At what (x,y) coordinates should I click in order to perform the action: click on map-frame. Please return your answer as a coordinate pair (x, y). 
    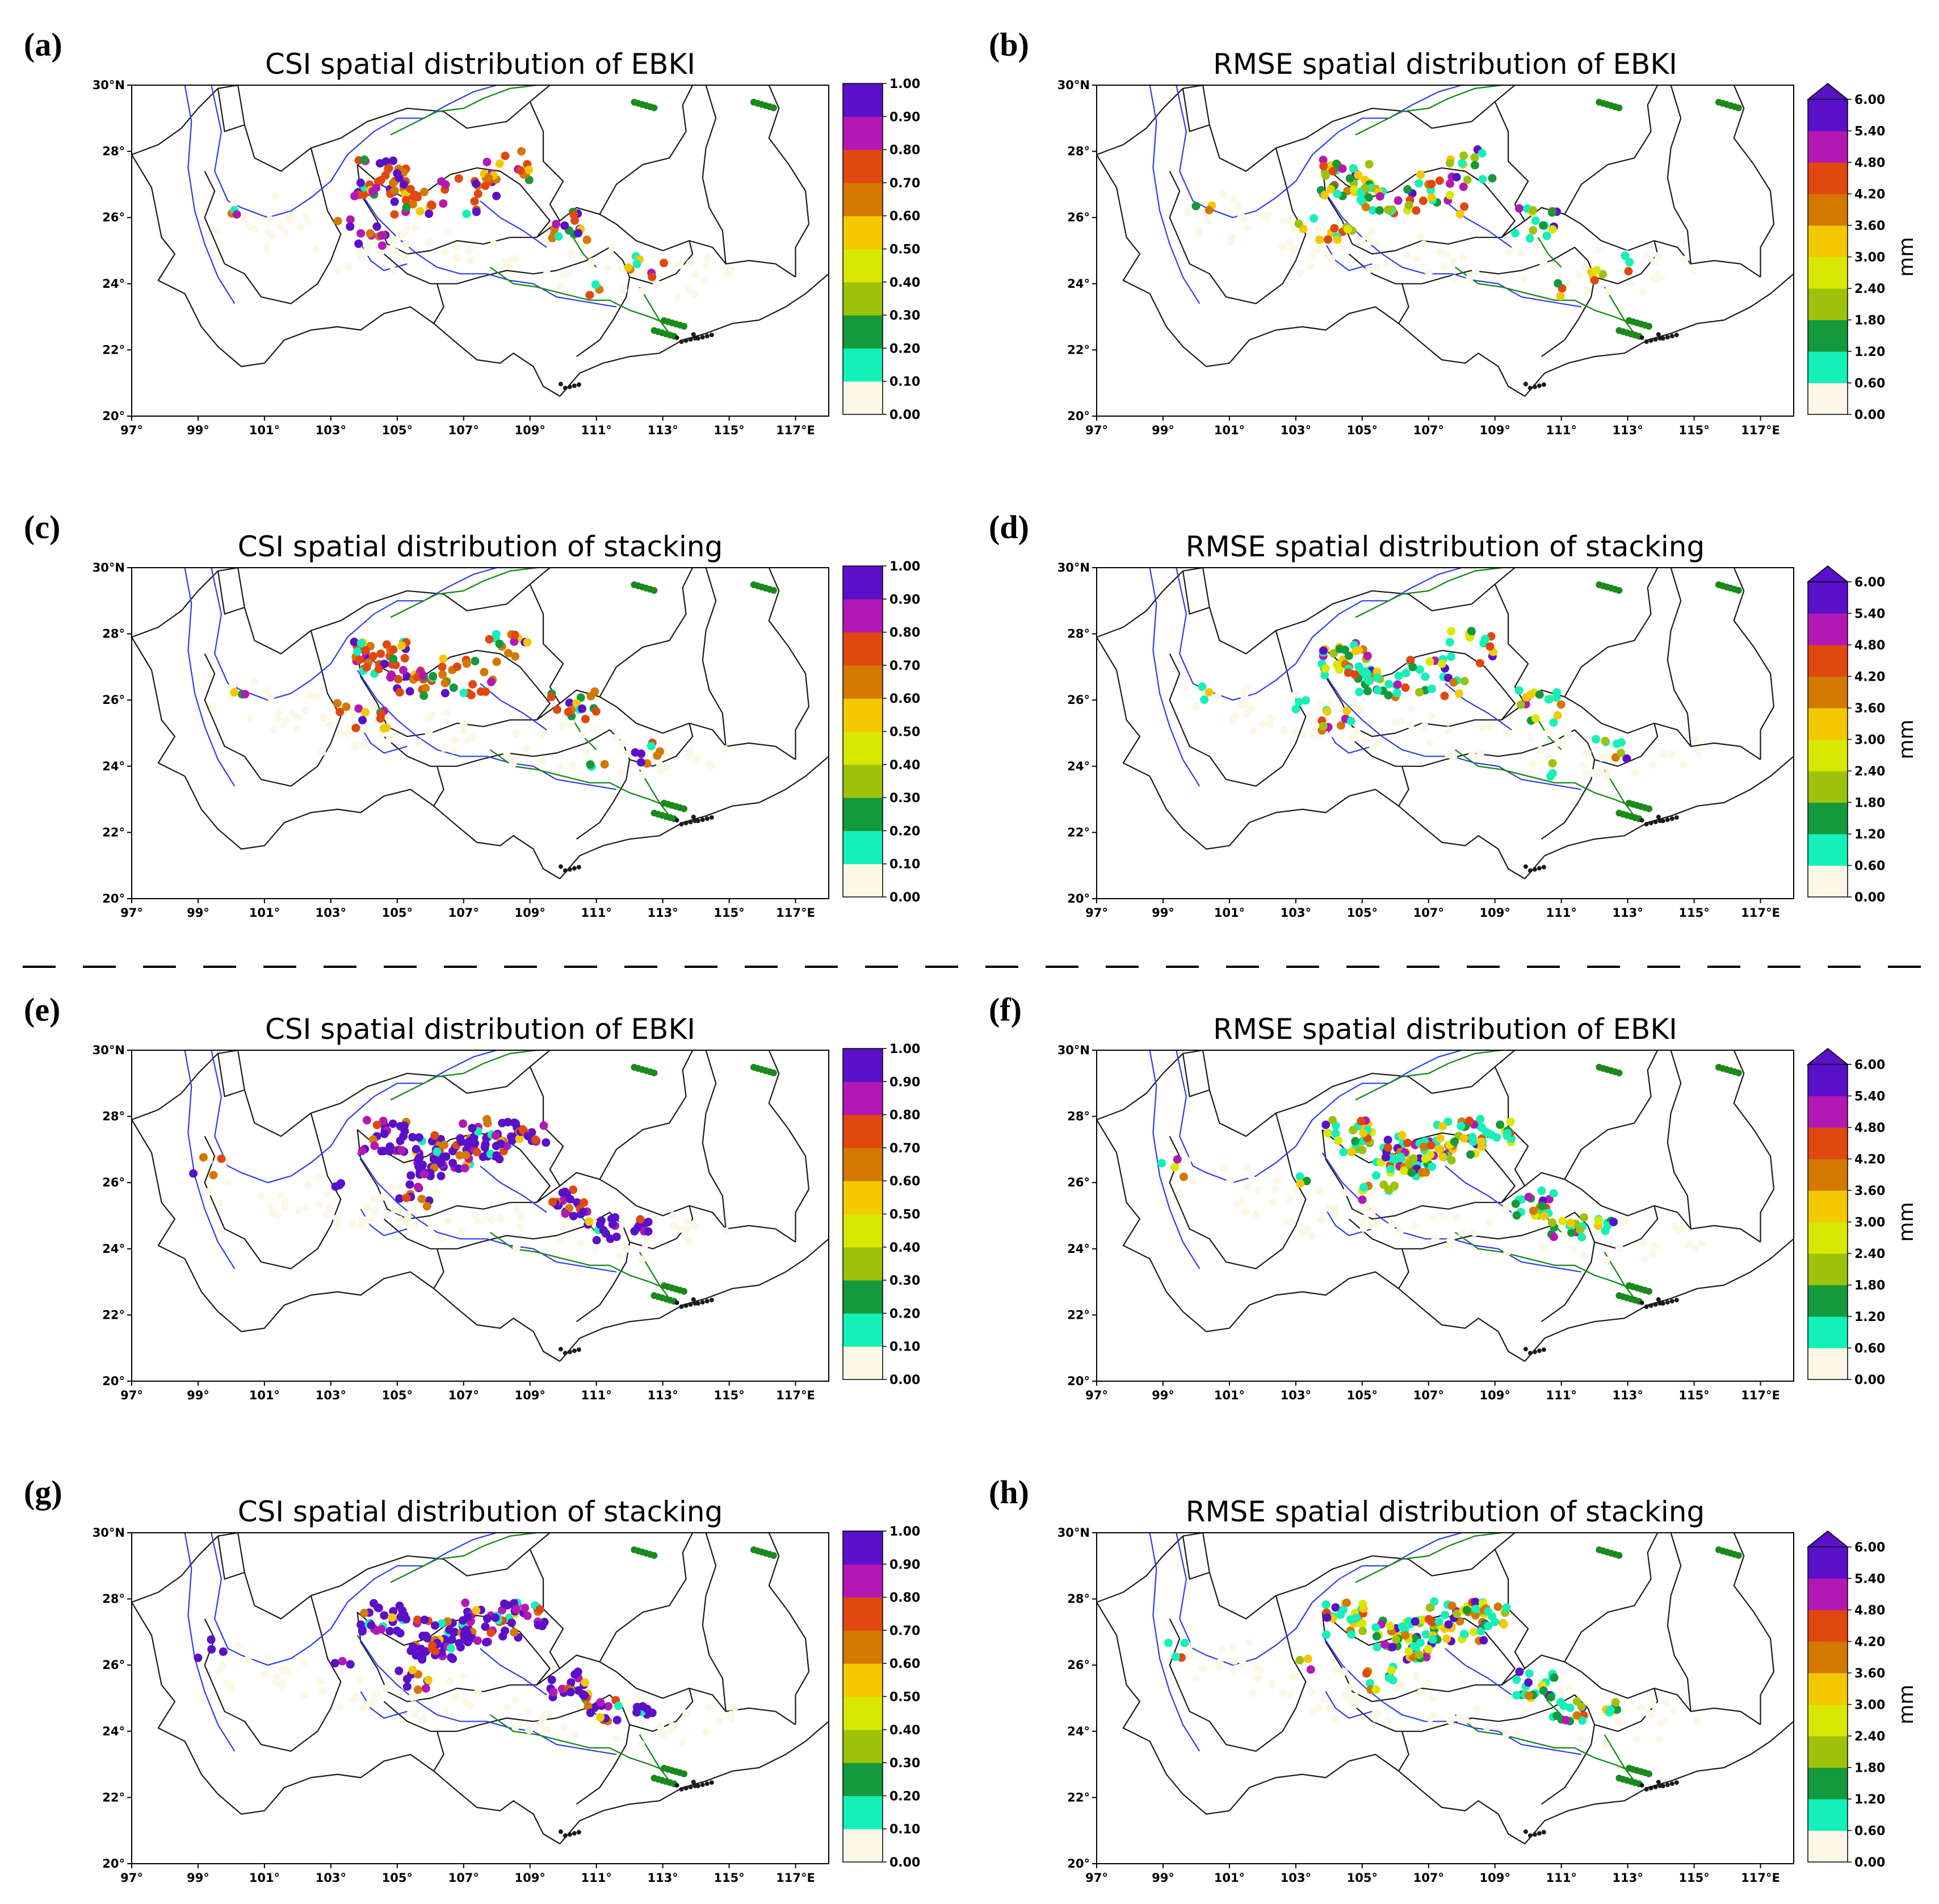
    Looking at the image, I should click on (1445, 733).